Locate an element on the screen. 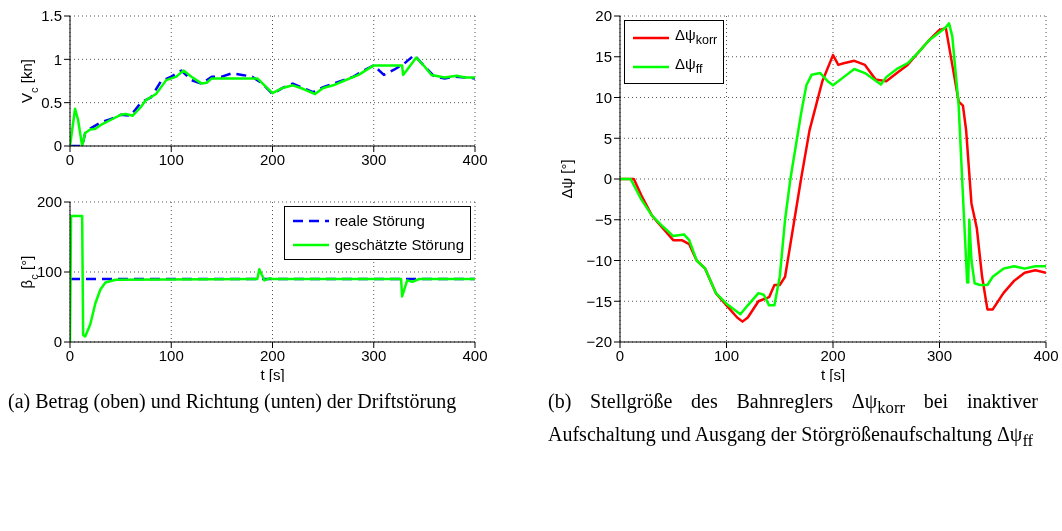  y-tick-label: −5 is located at coordinates (603, 220).